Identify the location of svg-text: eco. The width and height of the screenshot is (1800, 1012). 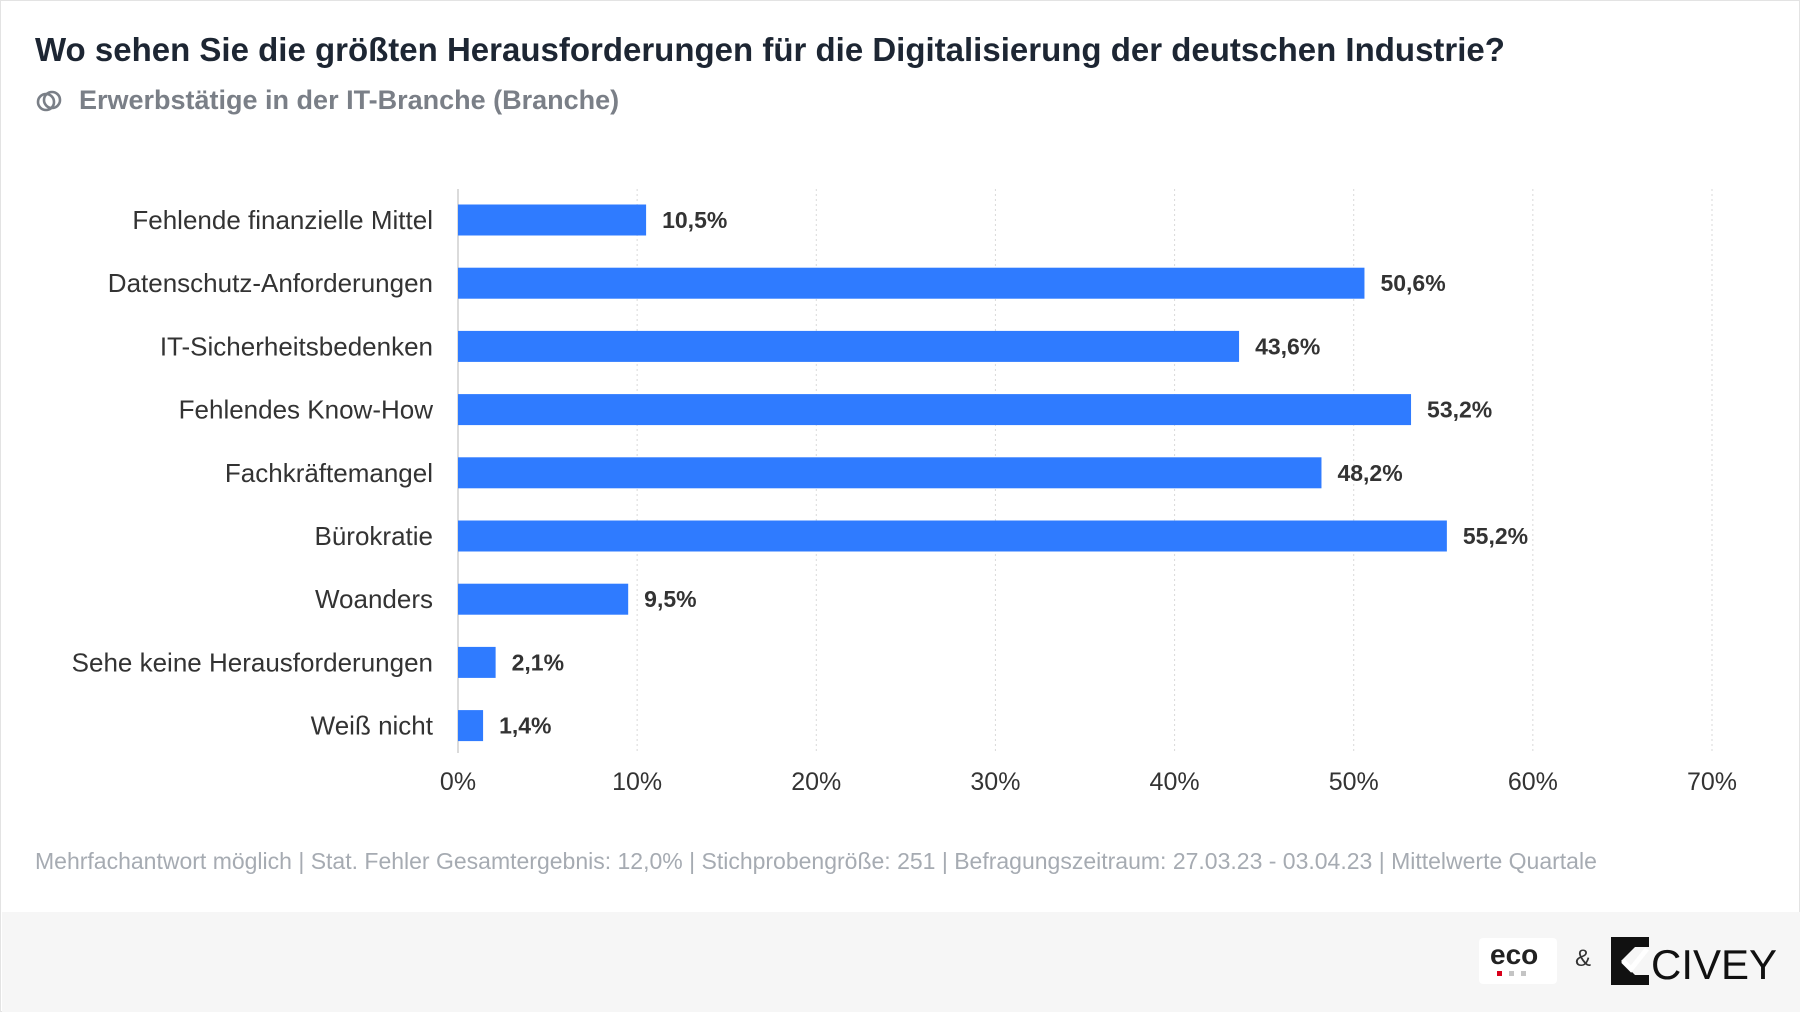
(1514, 954).